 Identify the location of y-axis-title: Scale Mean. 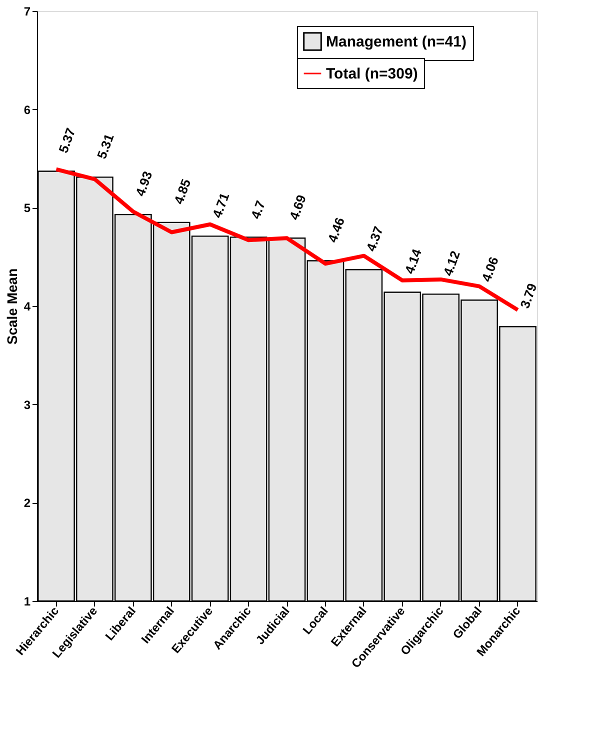
(12, 306).